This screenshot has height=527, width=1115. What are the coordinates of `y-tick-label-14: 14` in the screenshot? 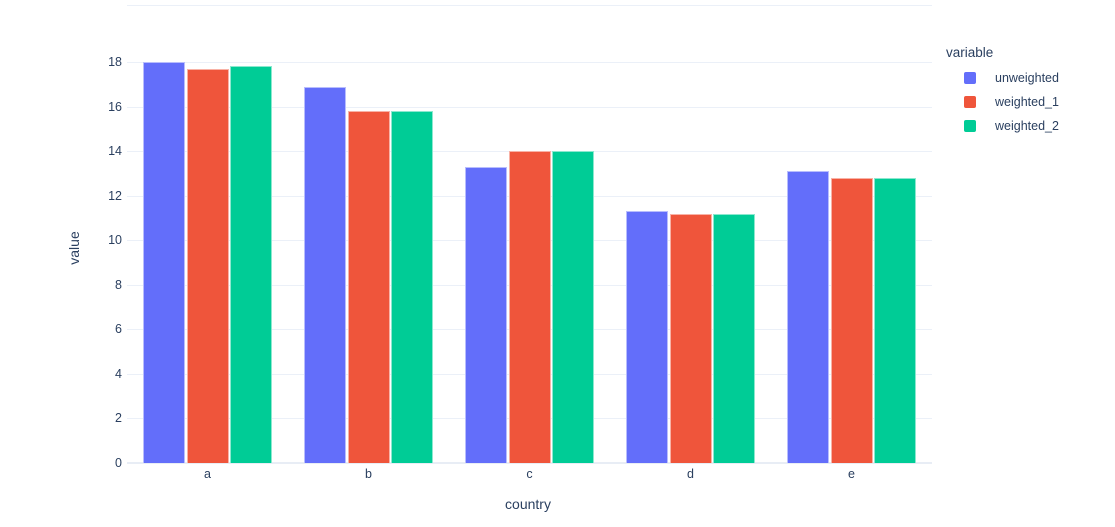 It's located at (115, 151).